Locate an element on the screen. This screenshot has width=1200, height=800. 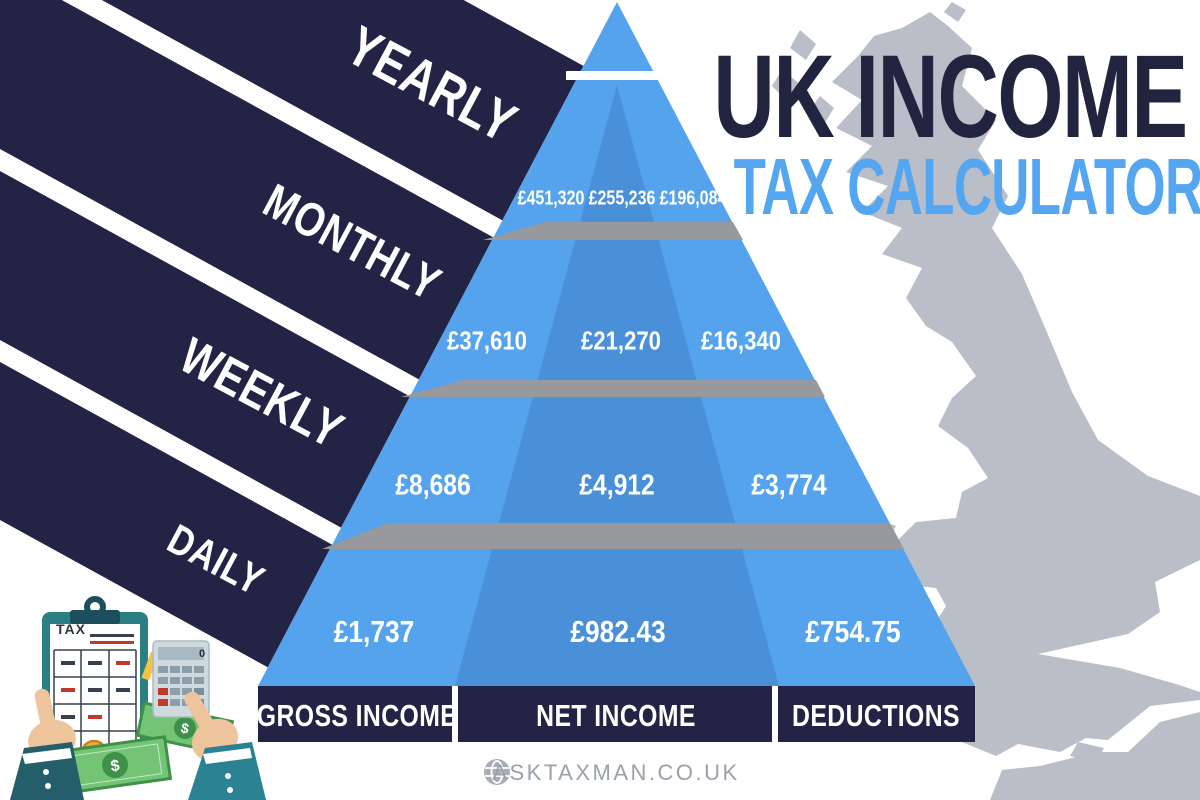
value-monthly-gross: £37,610 is located at coordinates (487, 340).